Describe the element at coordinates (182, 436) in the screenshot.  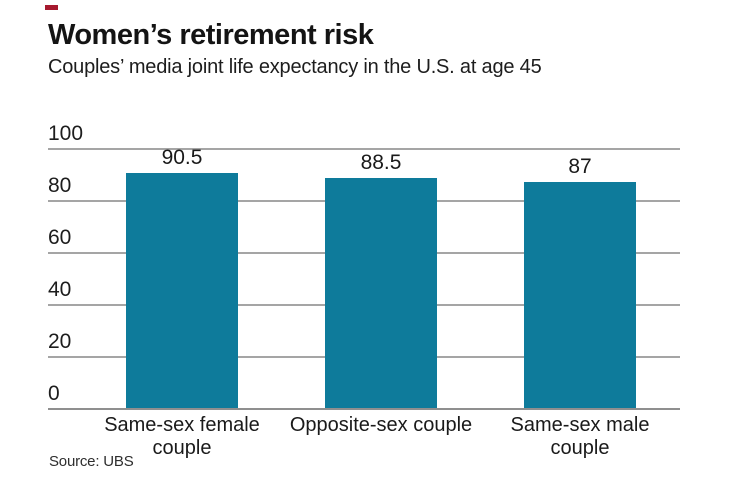
I see `x-axis-category-label: Same-sex female couple` at that location.